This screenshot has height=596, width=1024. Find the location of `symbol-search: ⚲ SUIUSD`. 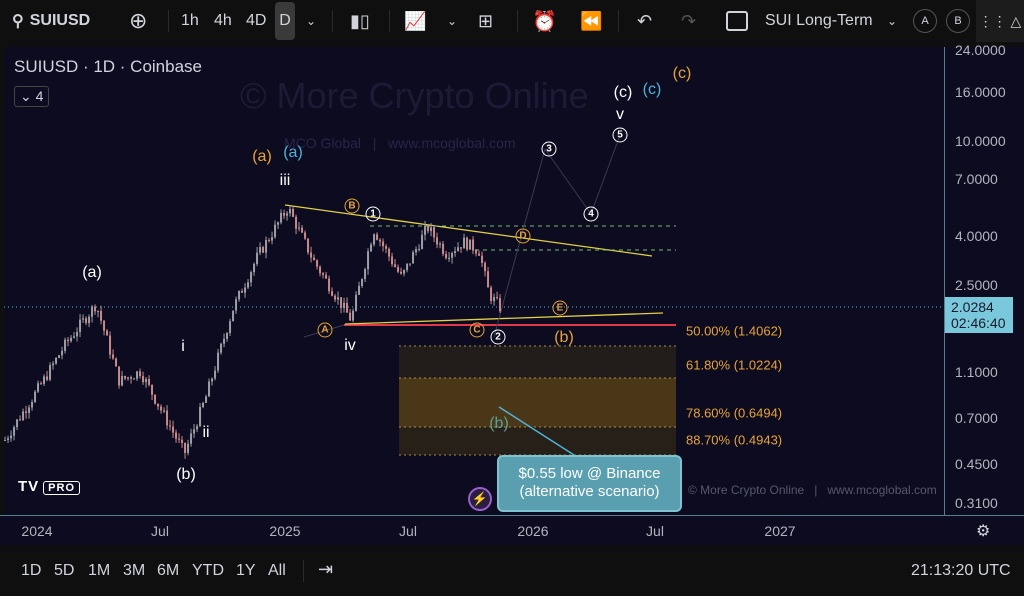

symbol-search: ⚲ SUIUSD is located at coordinates (51, 21).